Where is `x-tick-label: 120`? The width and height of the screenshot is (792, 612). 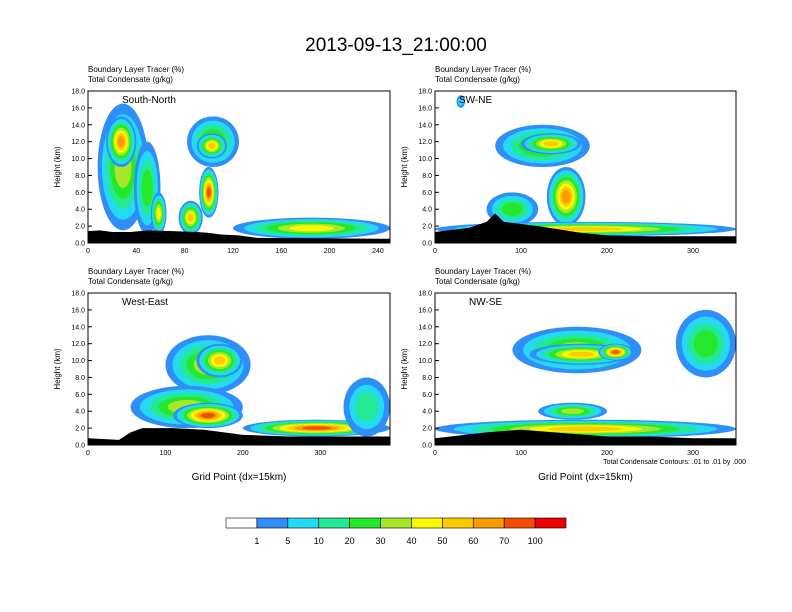
x-tick-label: 120 is located at coordinates (233, 251).